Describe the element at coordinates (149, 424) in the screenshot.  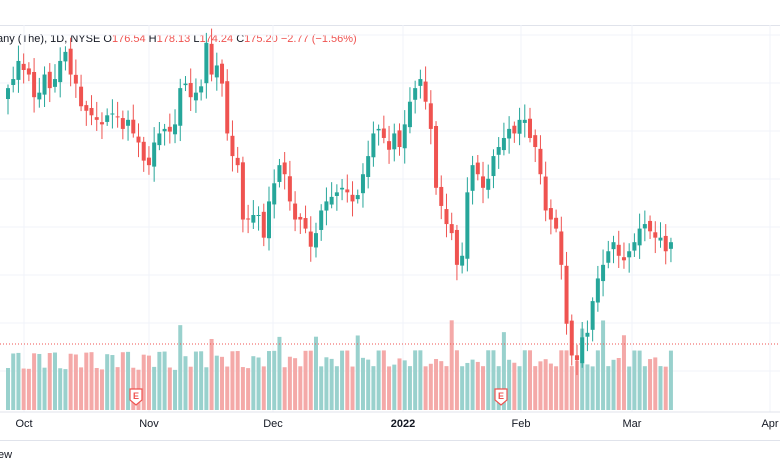
I see `x-tick-label: Nov` at that location.